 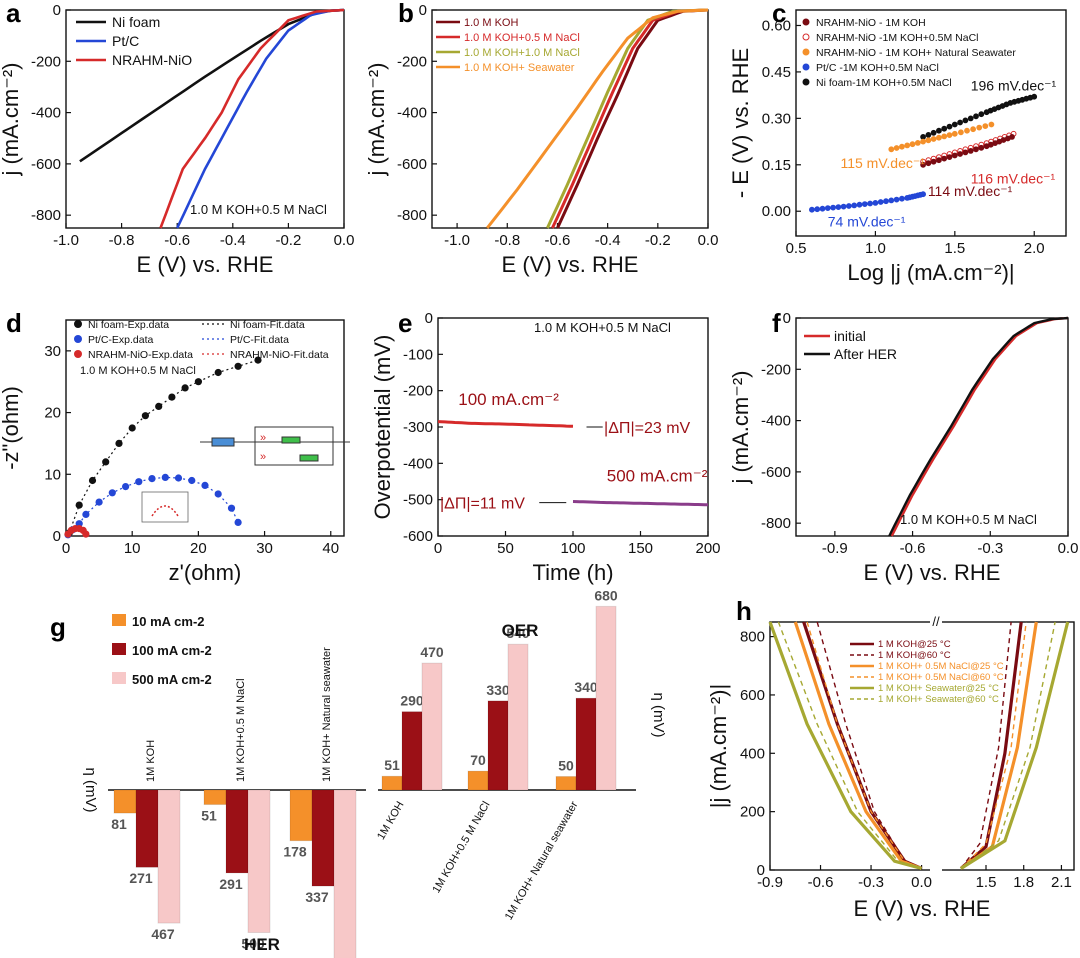 I want to click on x-axis-title: Time (h), so click(x=572, y=572).